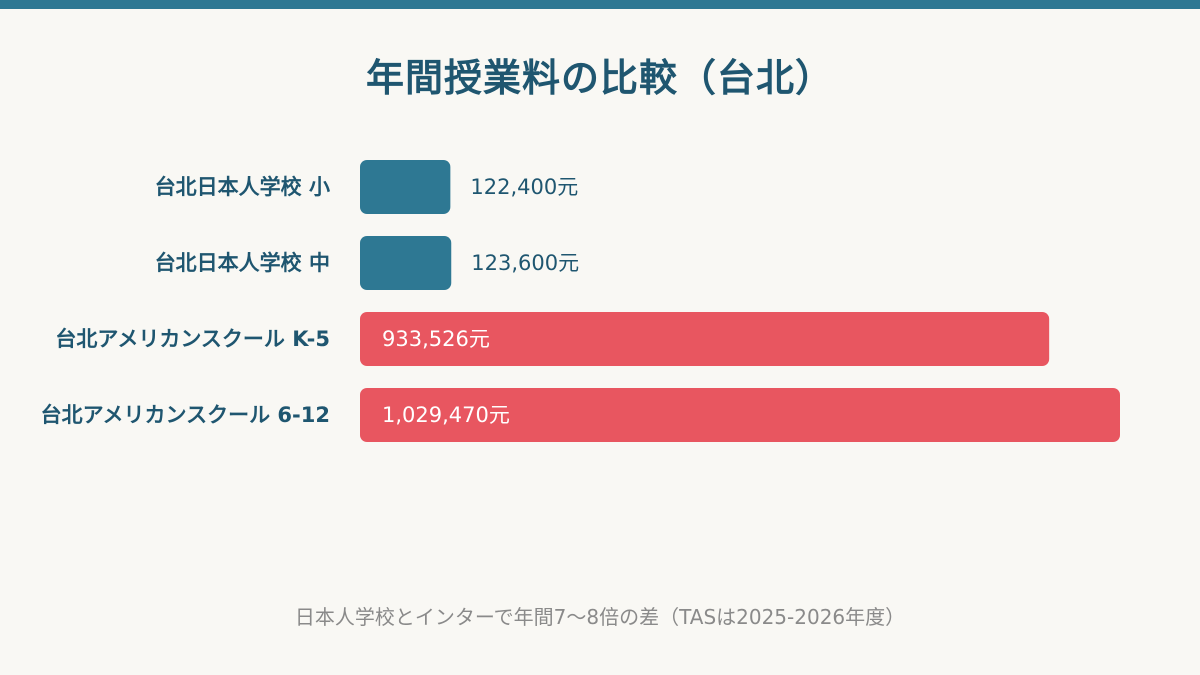 Image resolution: width=1200 pixels, height=675 pixels. Describe the element at coordinates (599, 78) in the screenshot. I see `chart-title: 年間授業料の比較（台北）` at that location.